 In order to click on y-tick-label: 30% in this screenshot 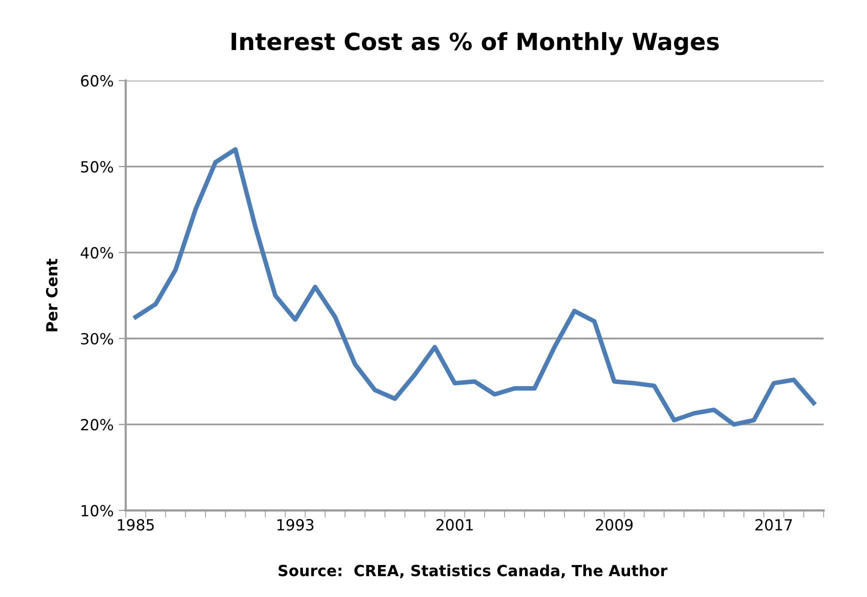, I will do `click(97, 338)`.